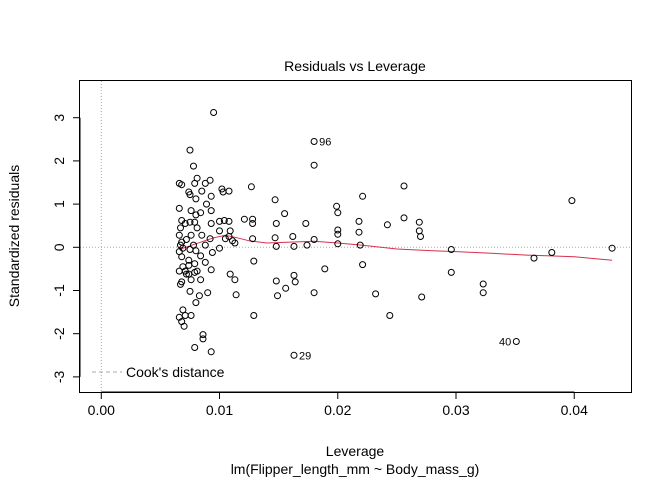 Image resolution: width=672 pixels, height=480 pixels. I want to click on point-label: 29, so click(305, 356).